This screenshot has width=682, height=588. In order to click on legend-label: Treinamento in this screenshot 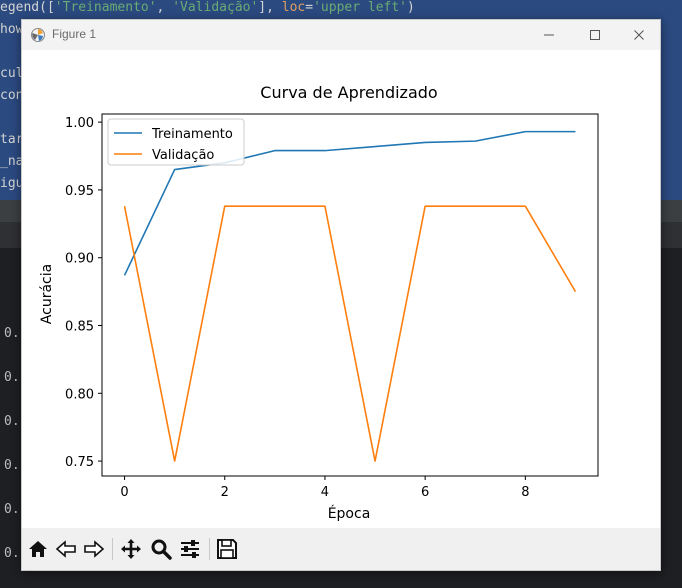, I will do `click(192, 134)`.